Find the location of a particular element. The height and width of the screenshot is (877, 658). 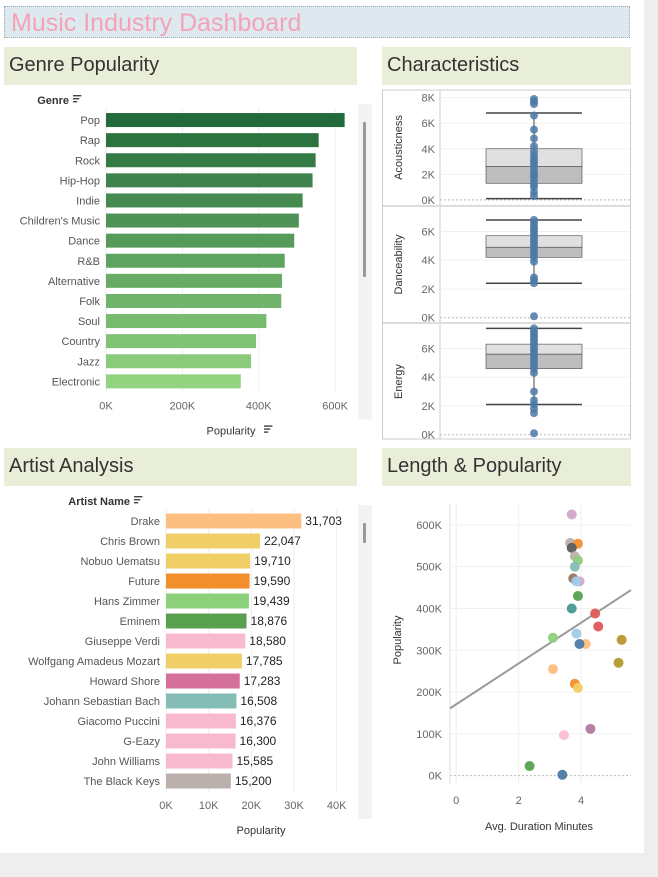

category-label: Rap is located at coordinates (90, 141).